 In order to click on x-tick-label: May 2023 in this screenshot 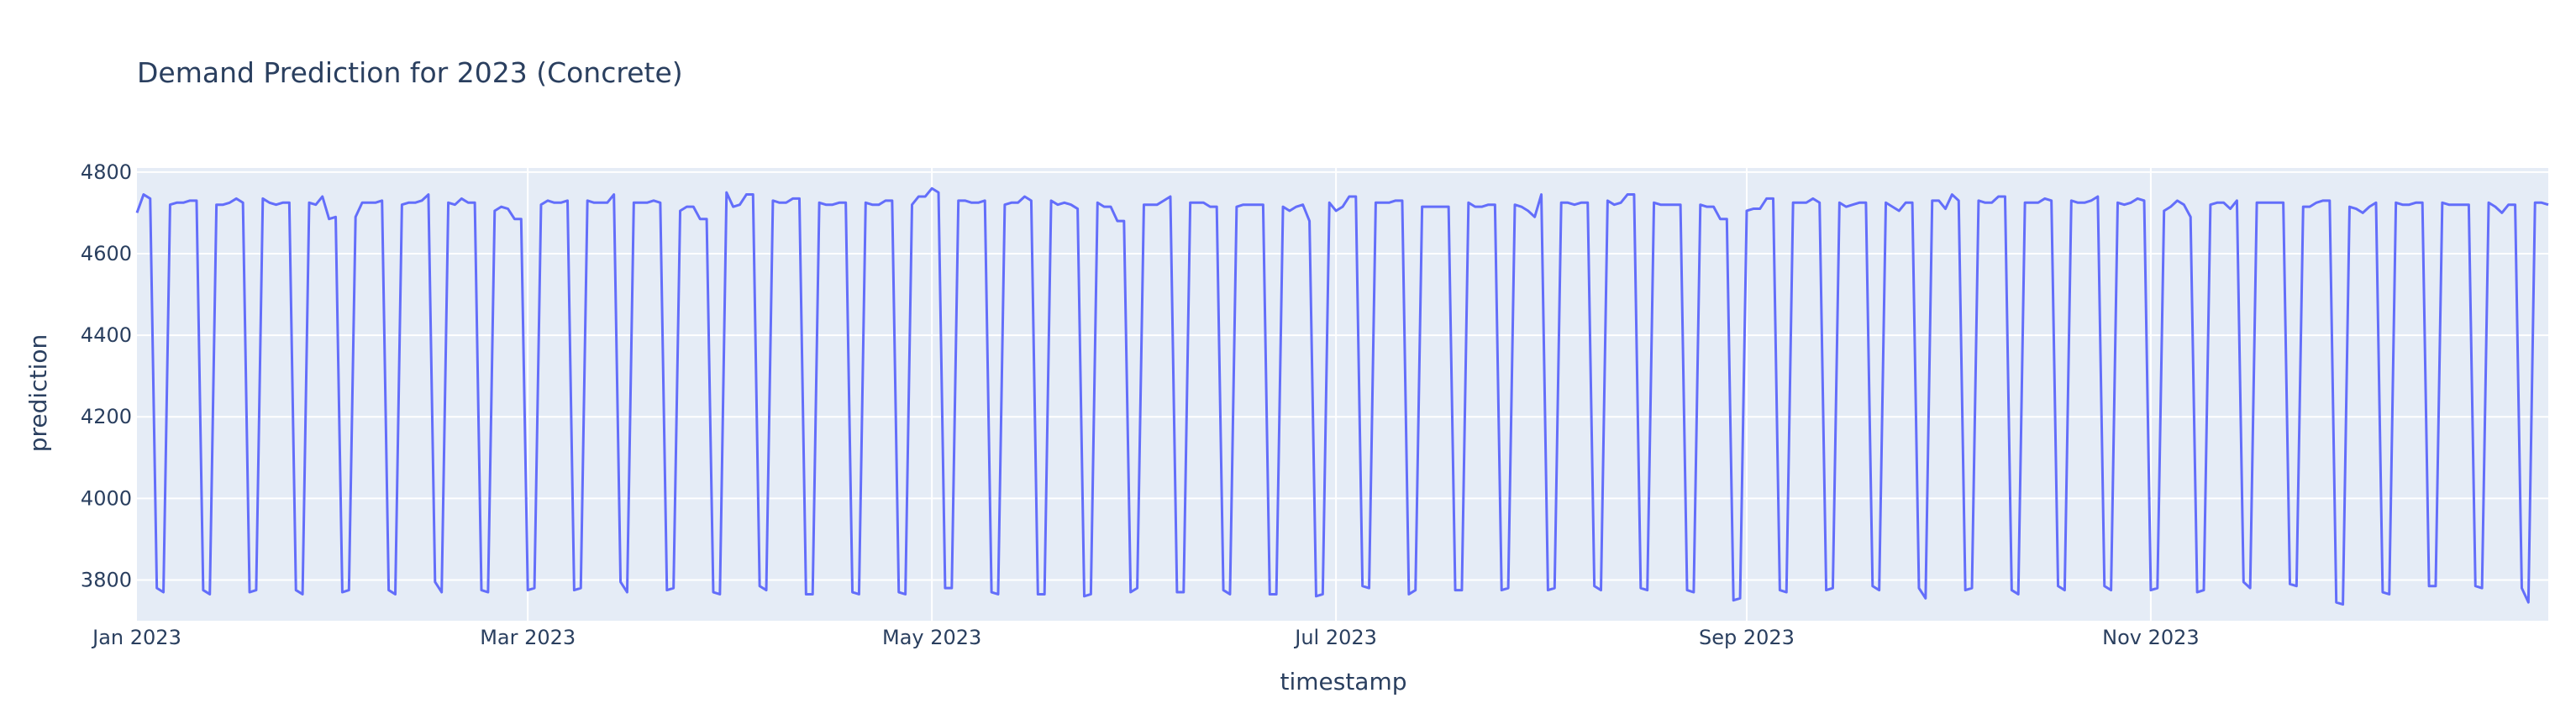, I will do `click(931, 637)`.